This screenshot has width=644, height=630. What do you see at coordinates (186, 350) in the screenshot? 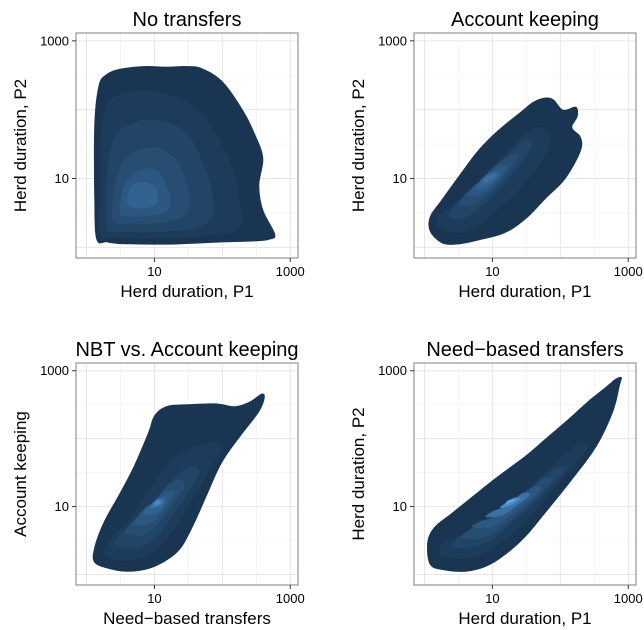
I see `chart-title: NBT vs. Account keeping` at bounding box center [186, 350].